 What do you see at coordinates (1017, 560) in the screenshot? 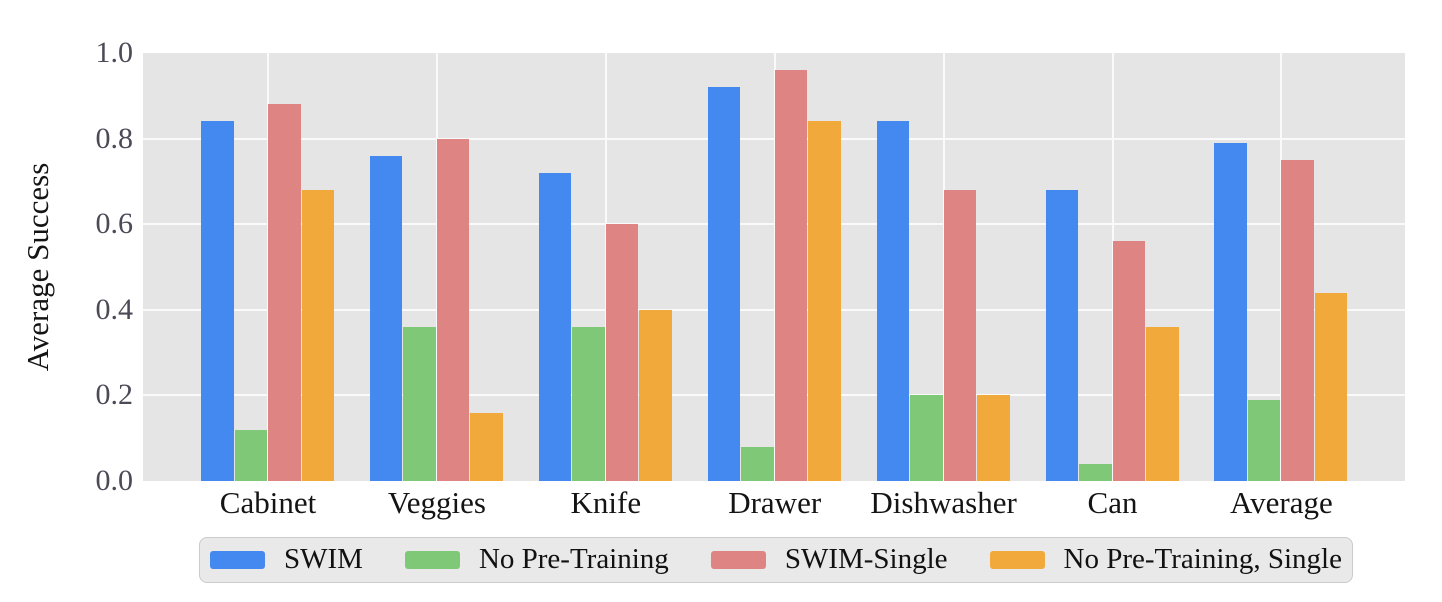
I see `legend-swatch-no-pre-training-single` at bounding box center [1017, 560].